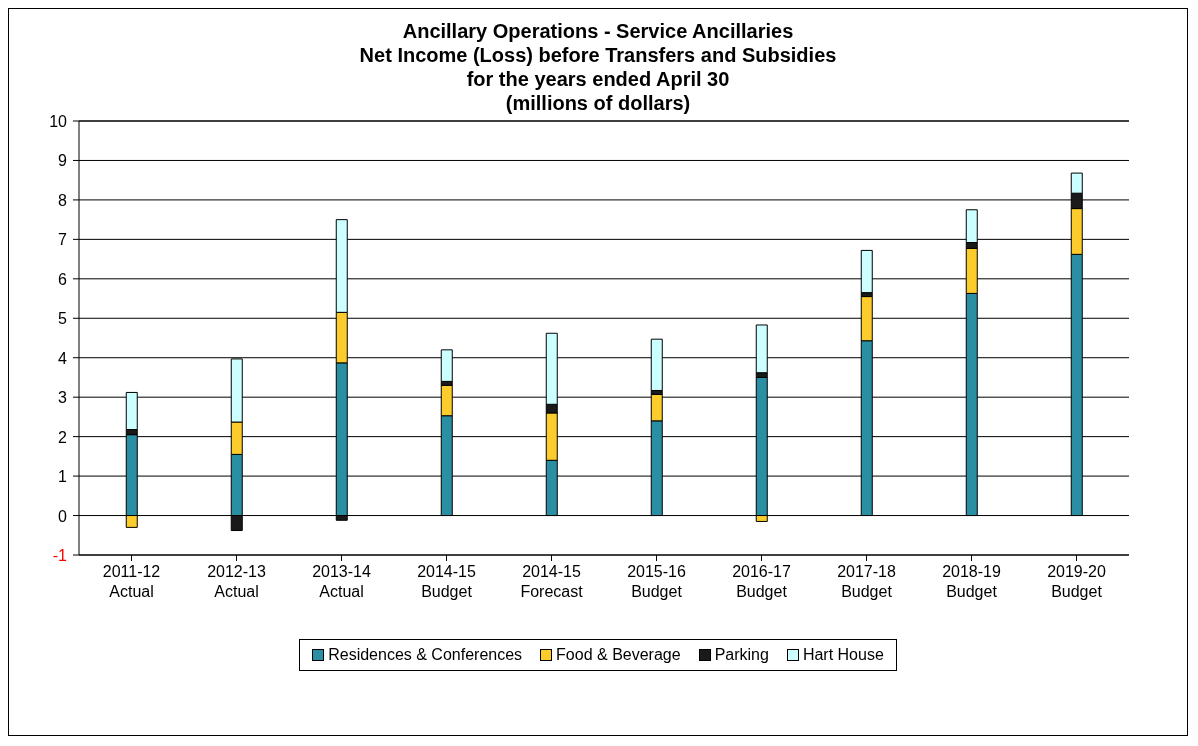 The height and width of the screenshot is (746, 1198). What do you see at coordinates (1076, 581) in the screenshot?
I see `x-tick-label: 2019-20 Budget` at bounding box center [1076, 581].